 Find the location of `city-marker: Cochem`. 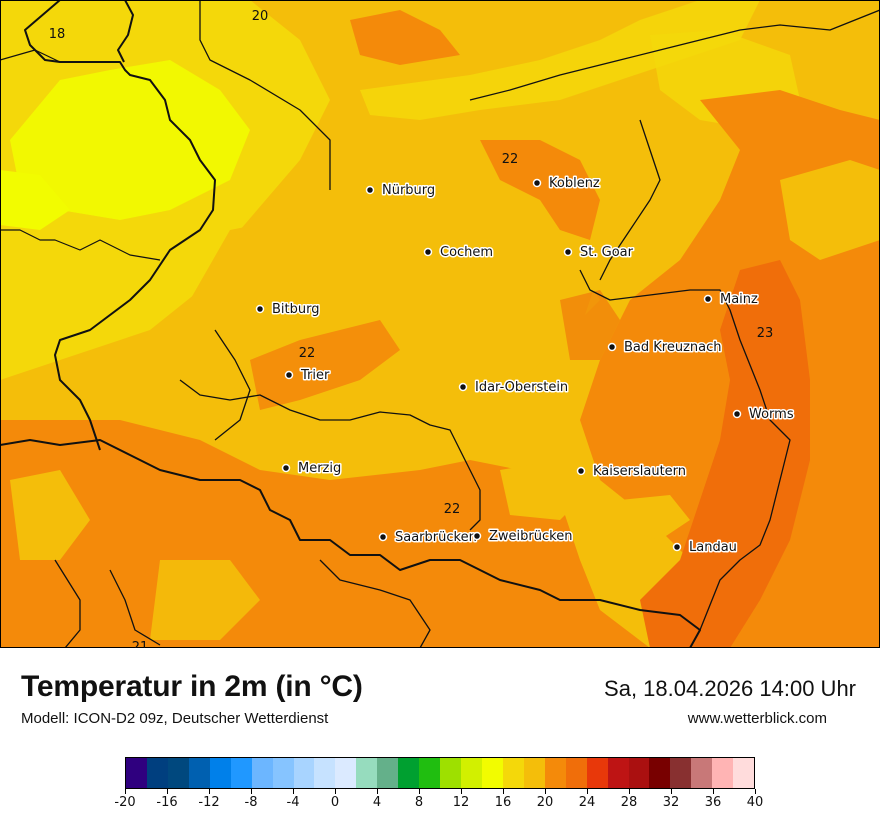

city-marker: Cochem is located at coordinates (459, 253).